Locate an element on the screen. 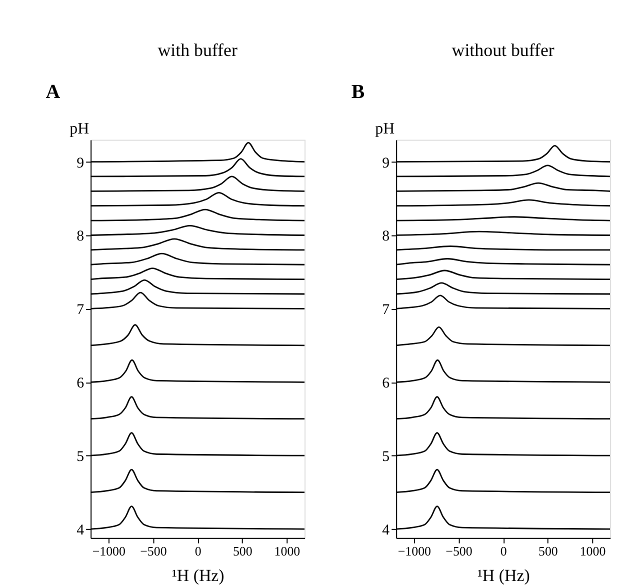 The image size is (626, 587). text: B is located at coordinates (358, 91).